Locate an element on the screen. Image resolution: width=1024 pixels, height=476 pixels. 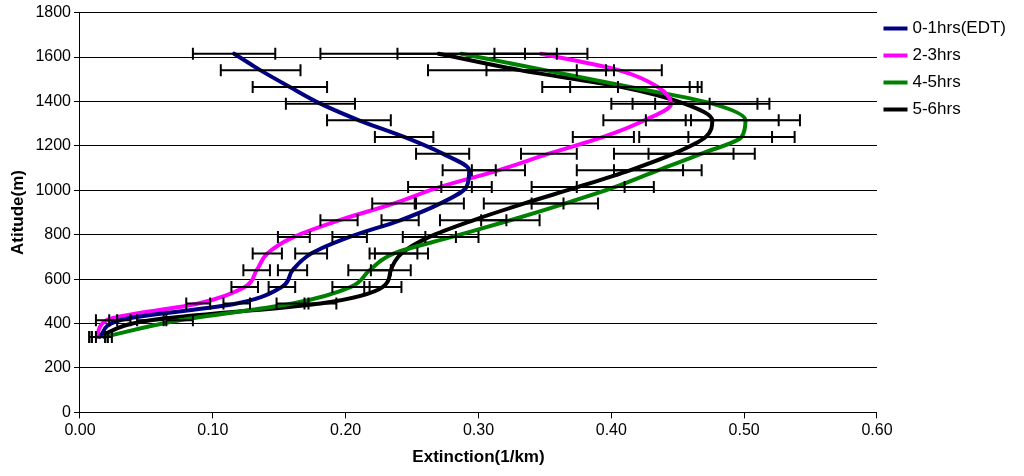
x-tick-label: 0.40 is located at coordinates (611, 430).